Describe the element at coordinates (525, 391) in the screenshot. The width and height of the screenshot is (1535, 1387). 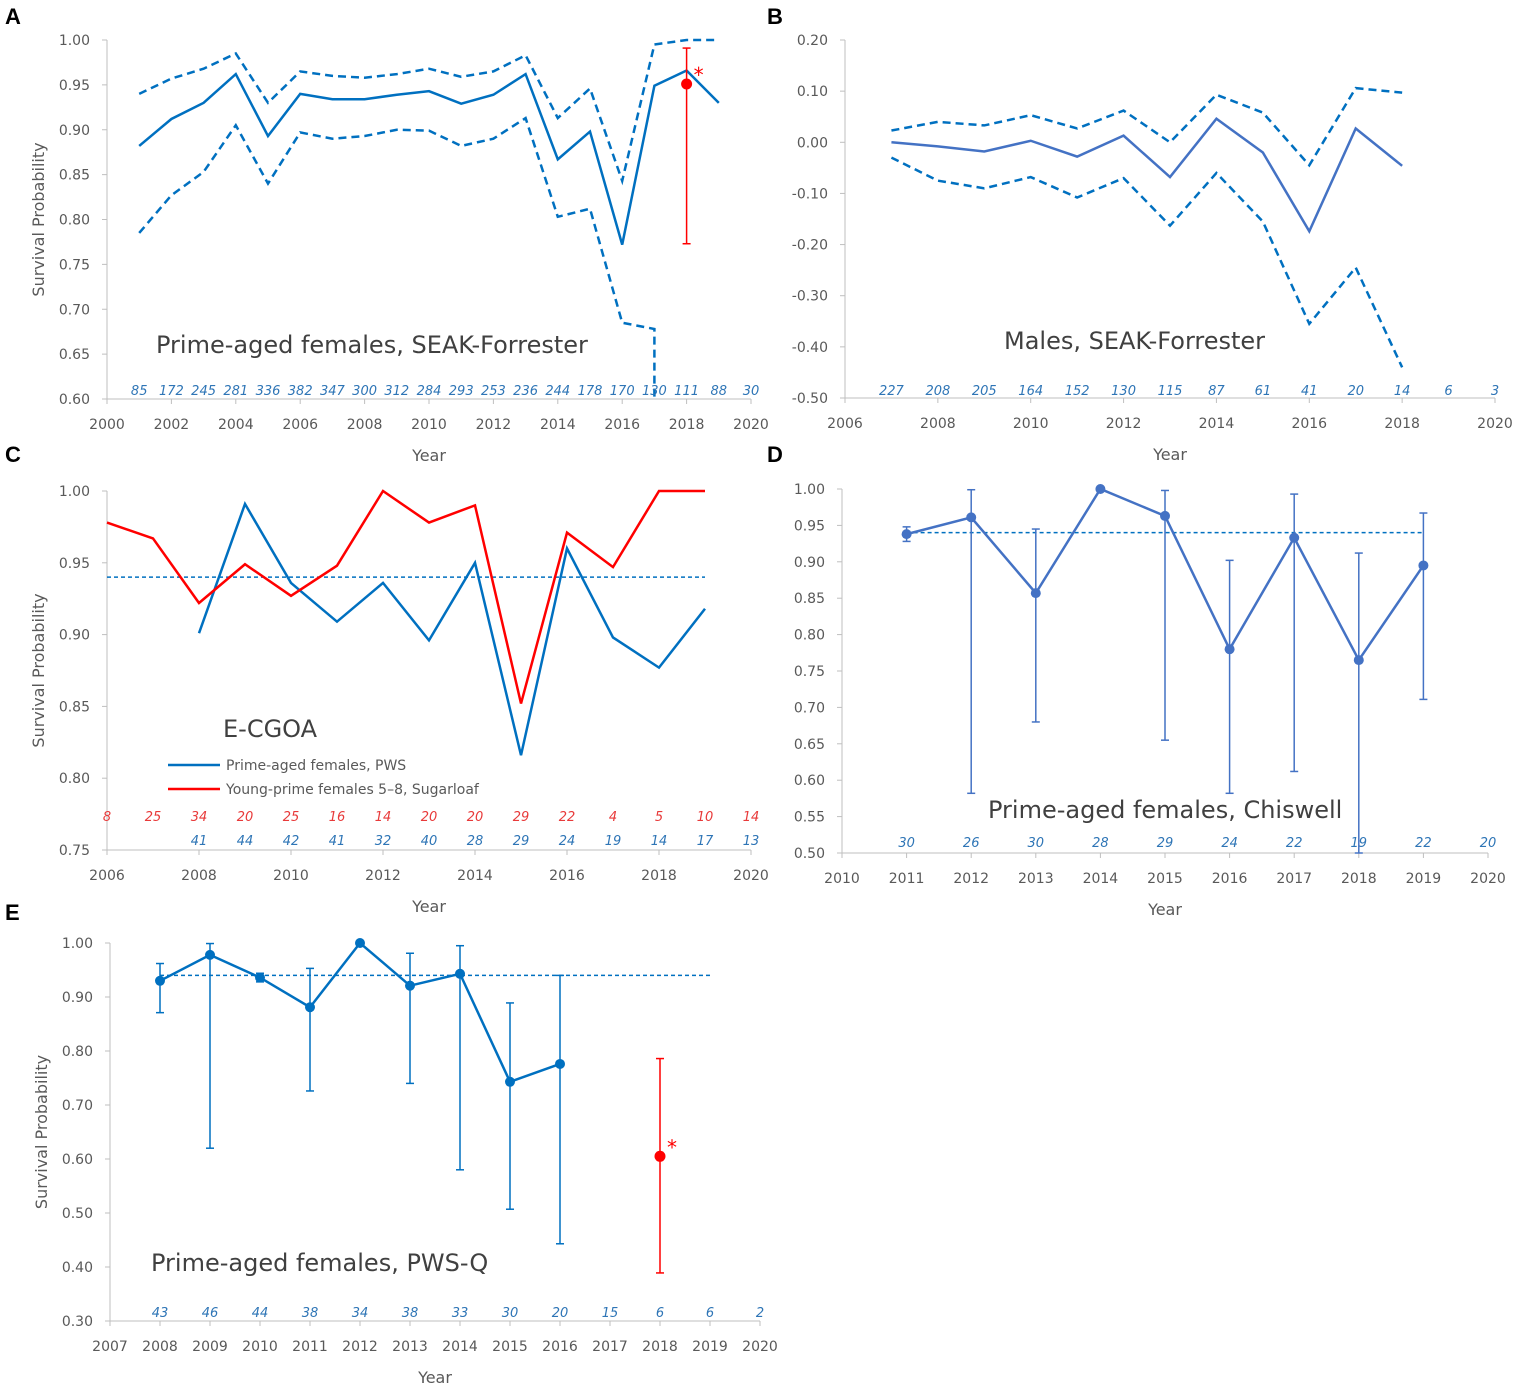
I see `sample-size-label: 236` at that location.